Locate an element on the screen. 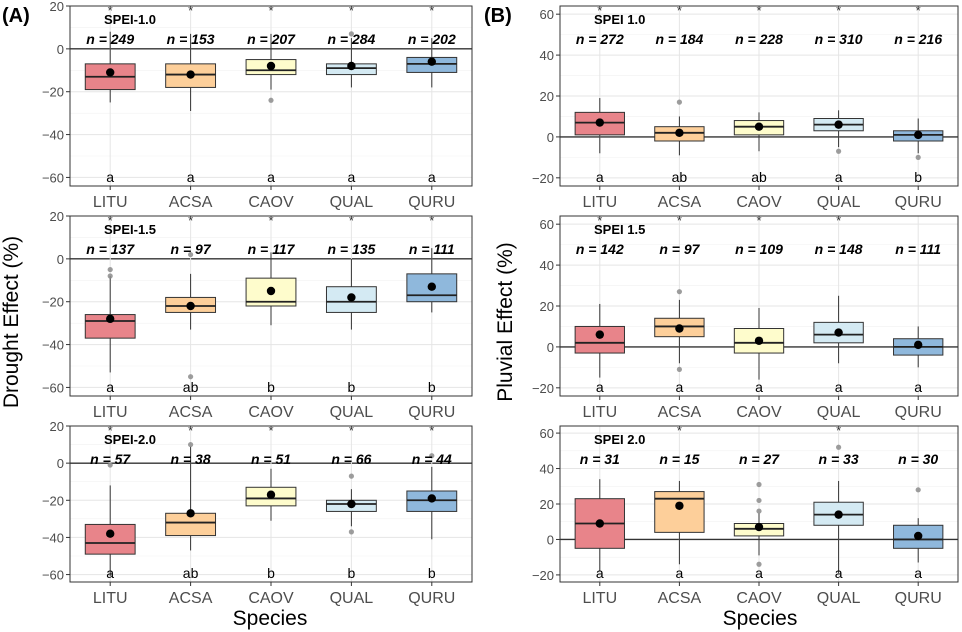  panel-title: SPEI-1.0 is located at coordinates (130, 19).